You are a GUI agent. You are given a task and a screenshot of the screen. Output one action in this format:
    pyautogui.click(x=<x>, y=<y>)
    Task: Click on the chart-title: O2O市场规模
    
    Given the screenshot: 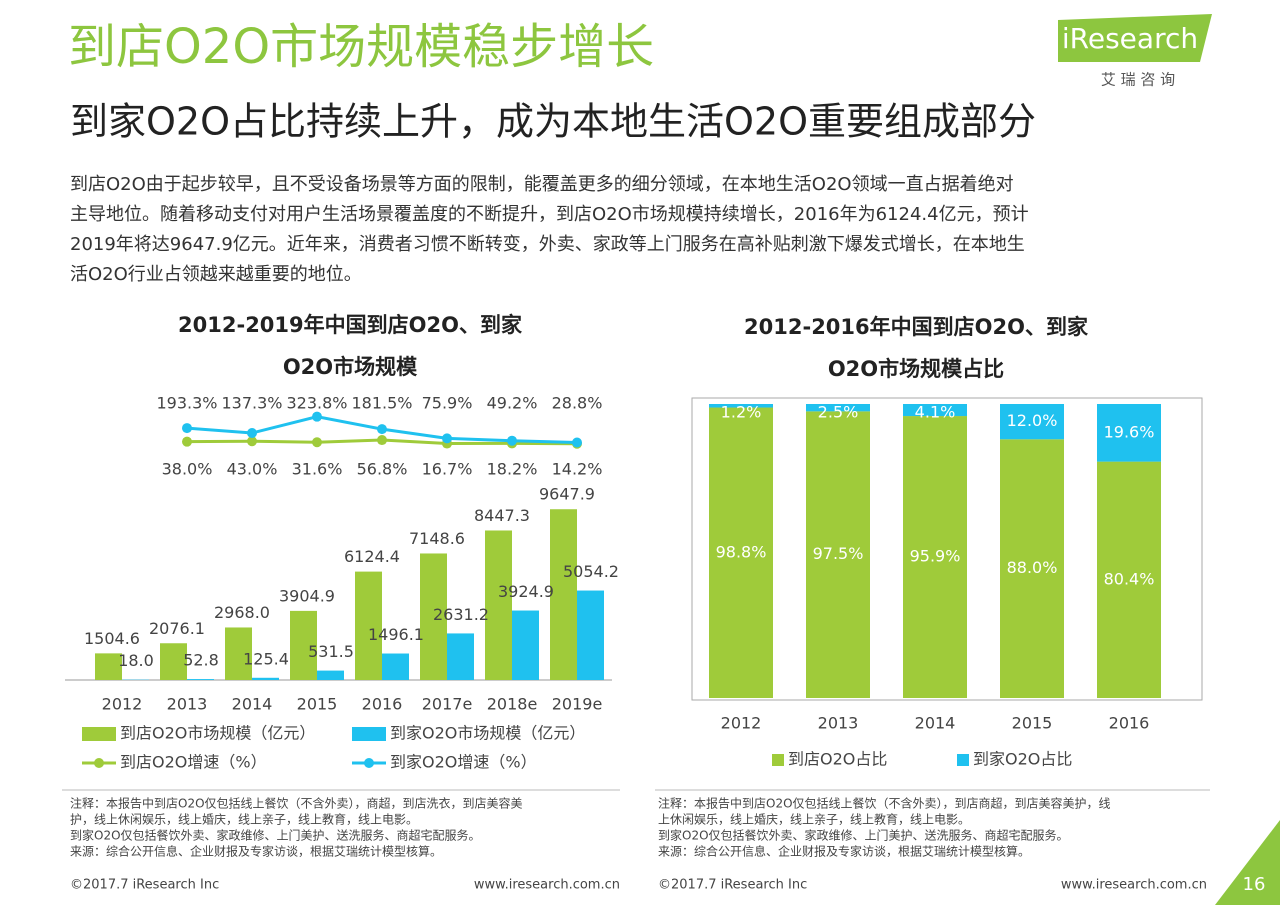 What is the action you would take?
    pyautogui.click(x=350, y=367)
    